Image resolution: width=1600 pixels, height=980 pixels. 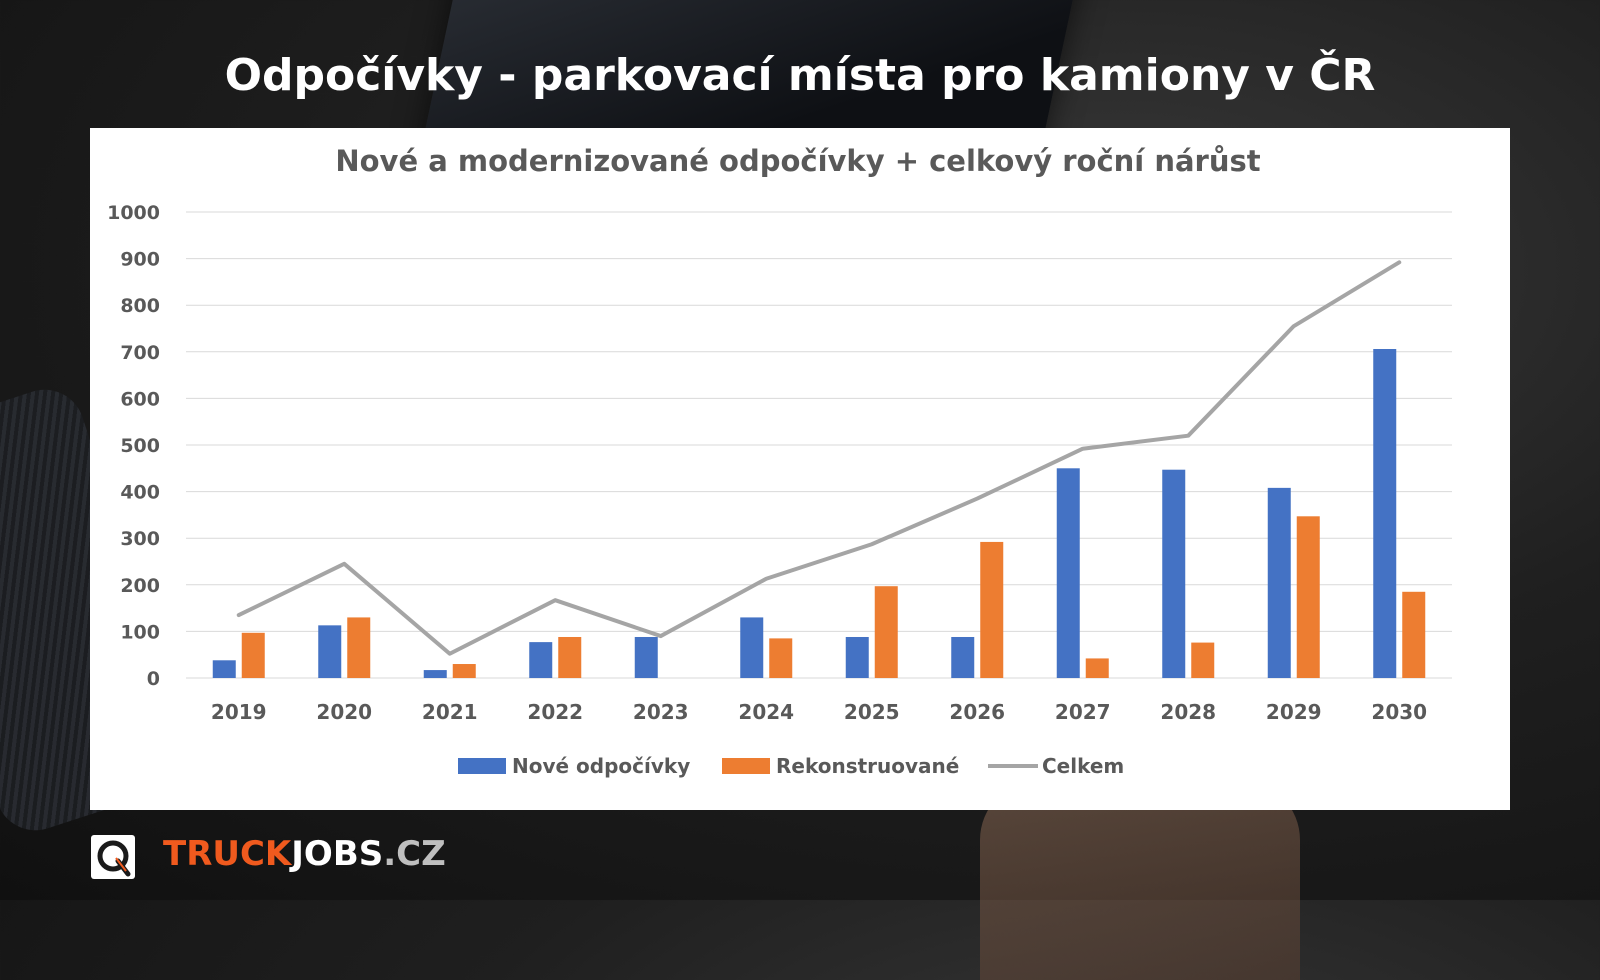 I want to click on legend: Nové odpočívky Rekonstruované Celkem, so click(x=791, y=766).